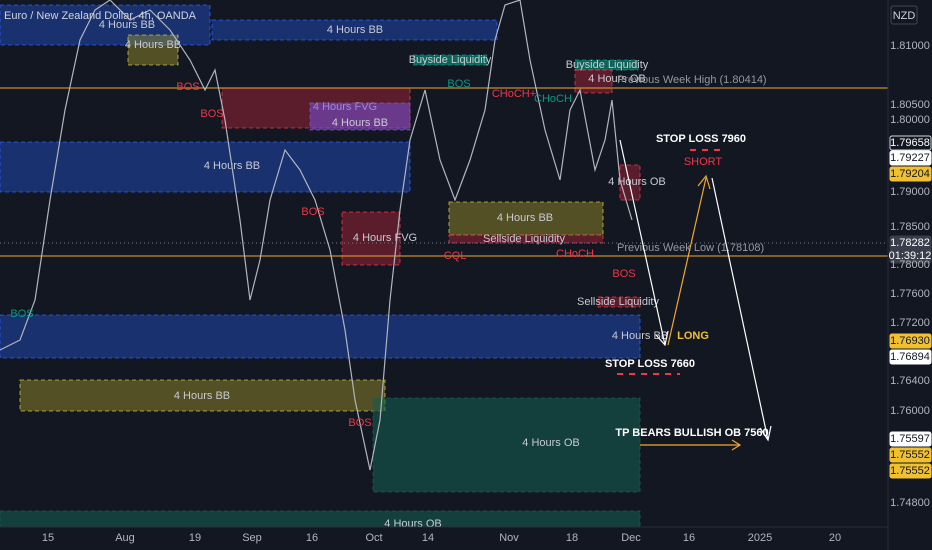  Describe the element at coordinates (572, 538) in the screenshot. I see `time-label: 18` at that location.